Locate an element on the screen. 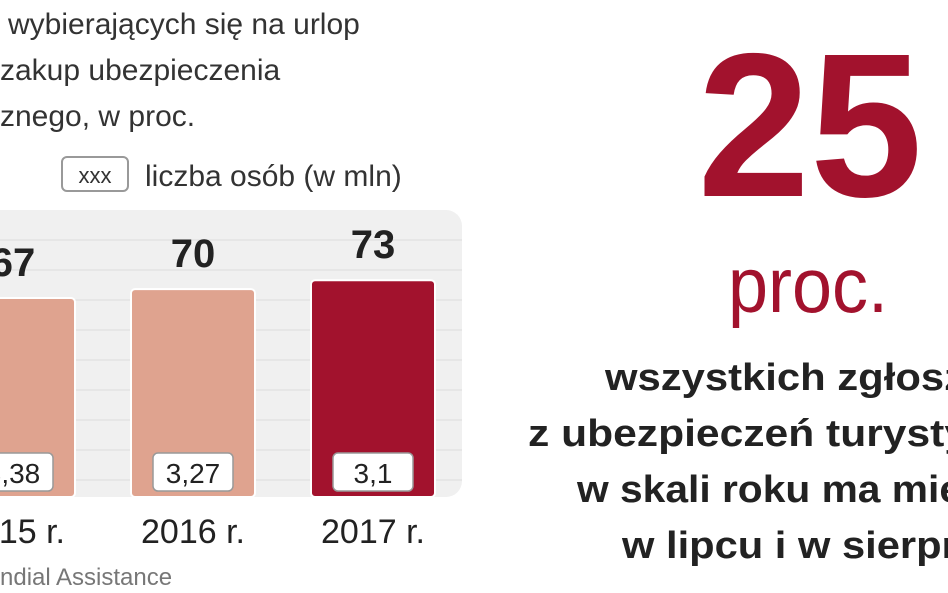 This screenshot has width=948, height=593. inner-value-label: 3,27 is located at coordinates (193, 473).